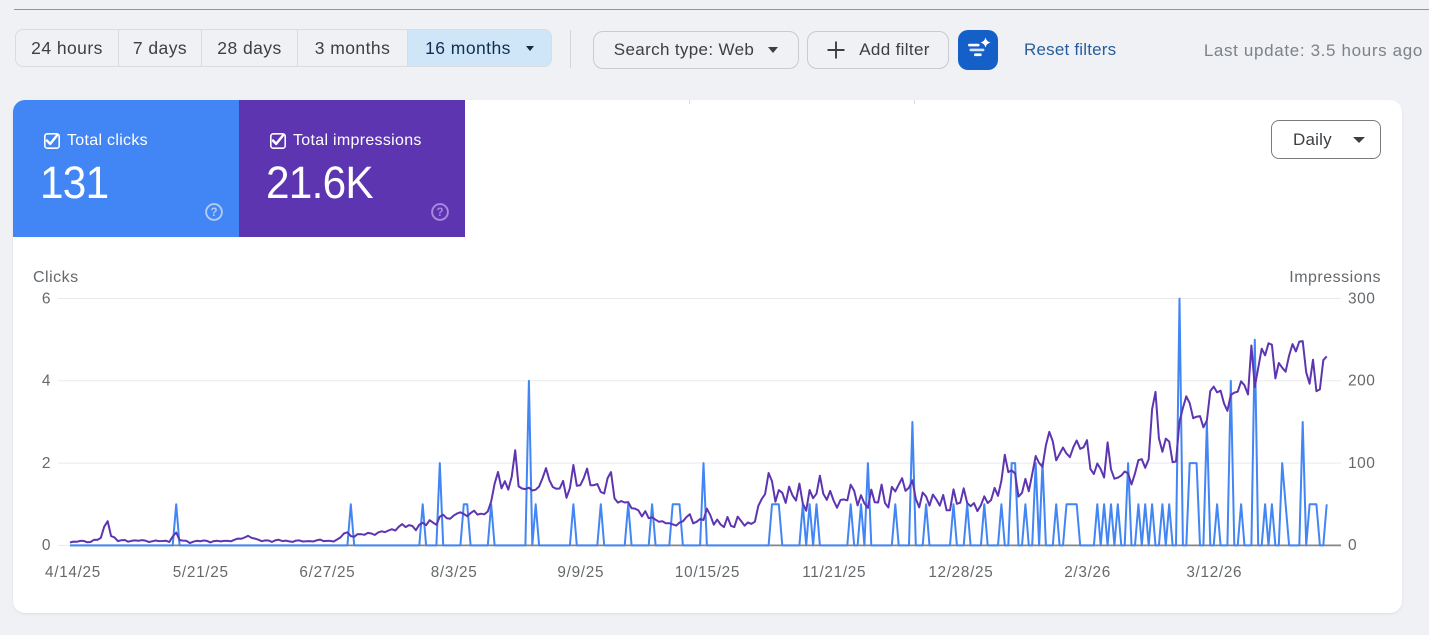 This screenshot has width=1429, height=635. I want to click on svg-text: 9/9/25, so click(580, 572).